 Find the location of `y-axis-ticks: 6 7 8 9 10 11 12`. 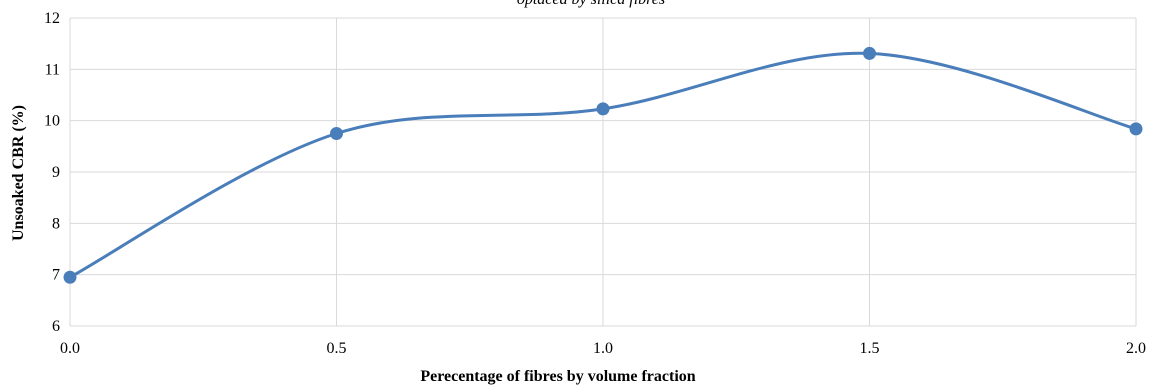

y-axis-ticks: 6 7 8 9 10 11 12 is located at coordinates (52, 172).